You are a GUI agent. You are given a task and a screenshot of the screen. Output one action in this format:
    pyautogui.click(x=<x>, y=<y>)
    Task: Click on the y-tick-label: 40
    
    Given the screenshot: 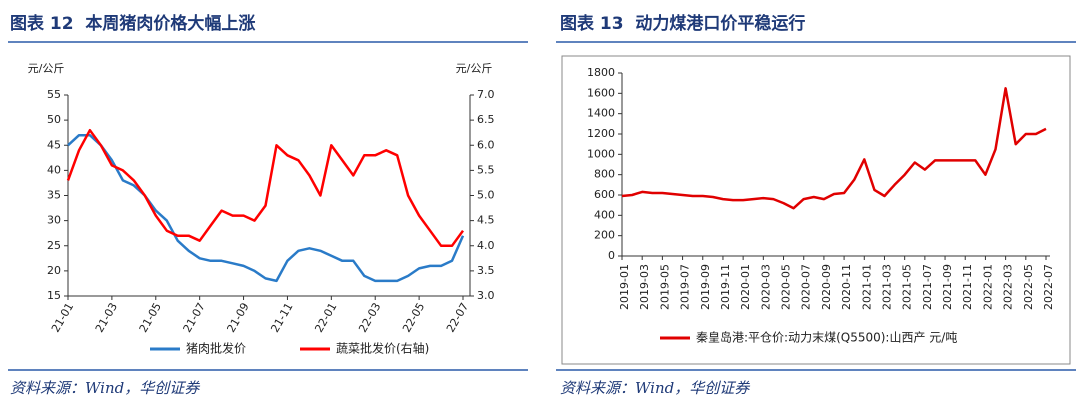 What is the action you would take?
    pyautogui.click(x=54, y=169)
    